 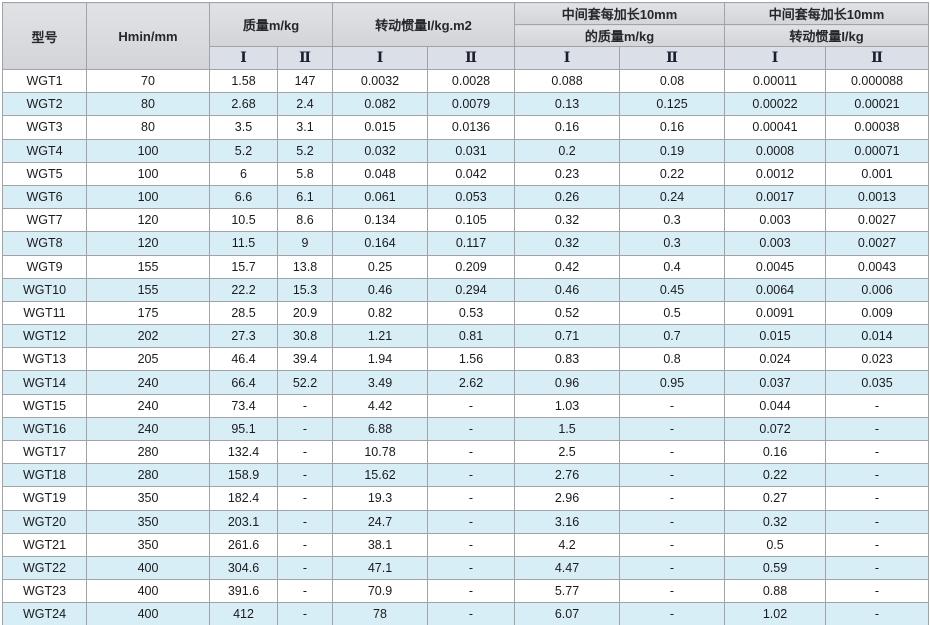 I want to click on value-cell: 0.53, so click(x=471, y=313).